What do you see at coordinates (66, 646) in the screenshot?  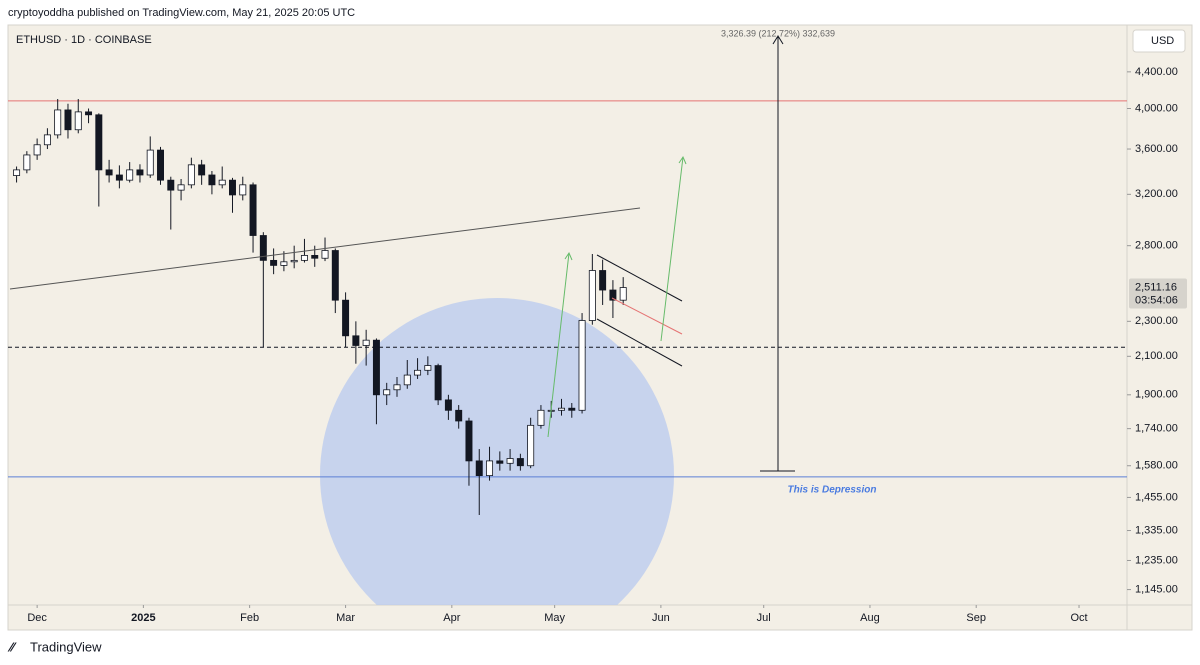 I see `brand: TradingView` at bounding box center [66, 646].